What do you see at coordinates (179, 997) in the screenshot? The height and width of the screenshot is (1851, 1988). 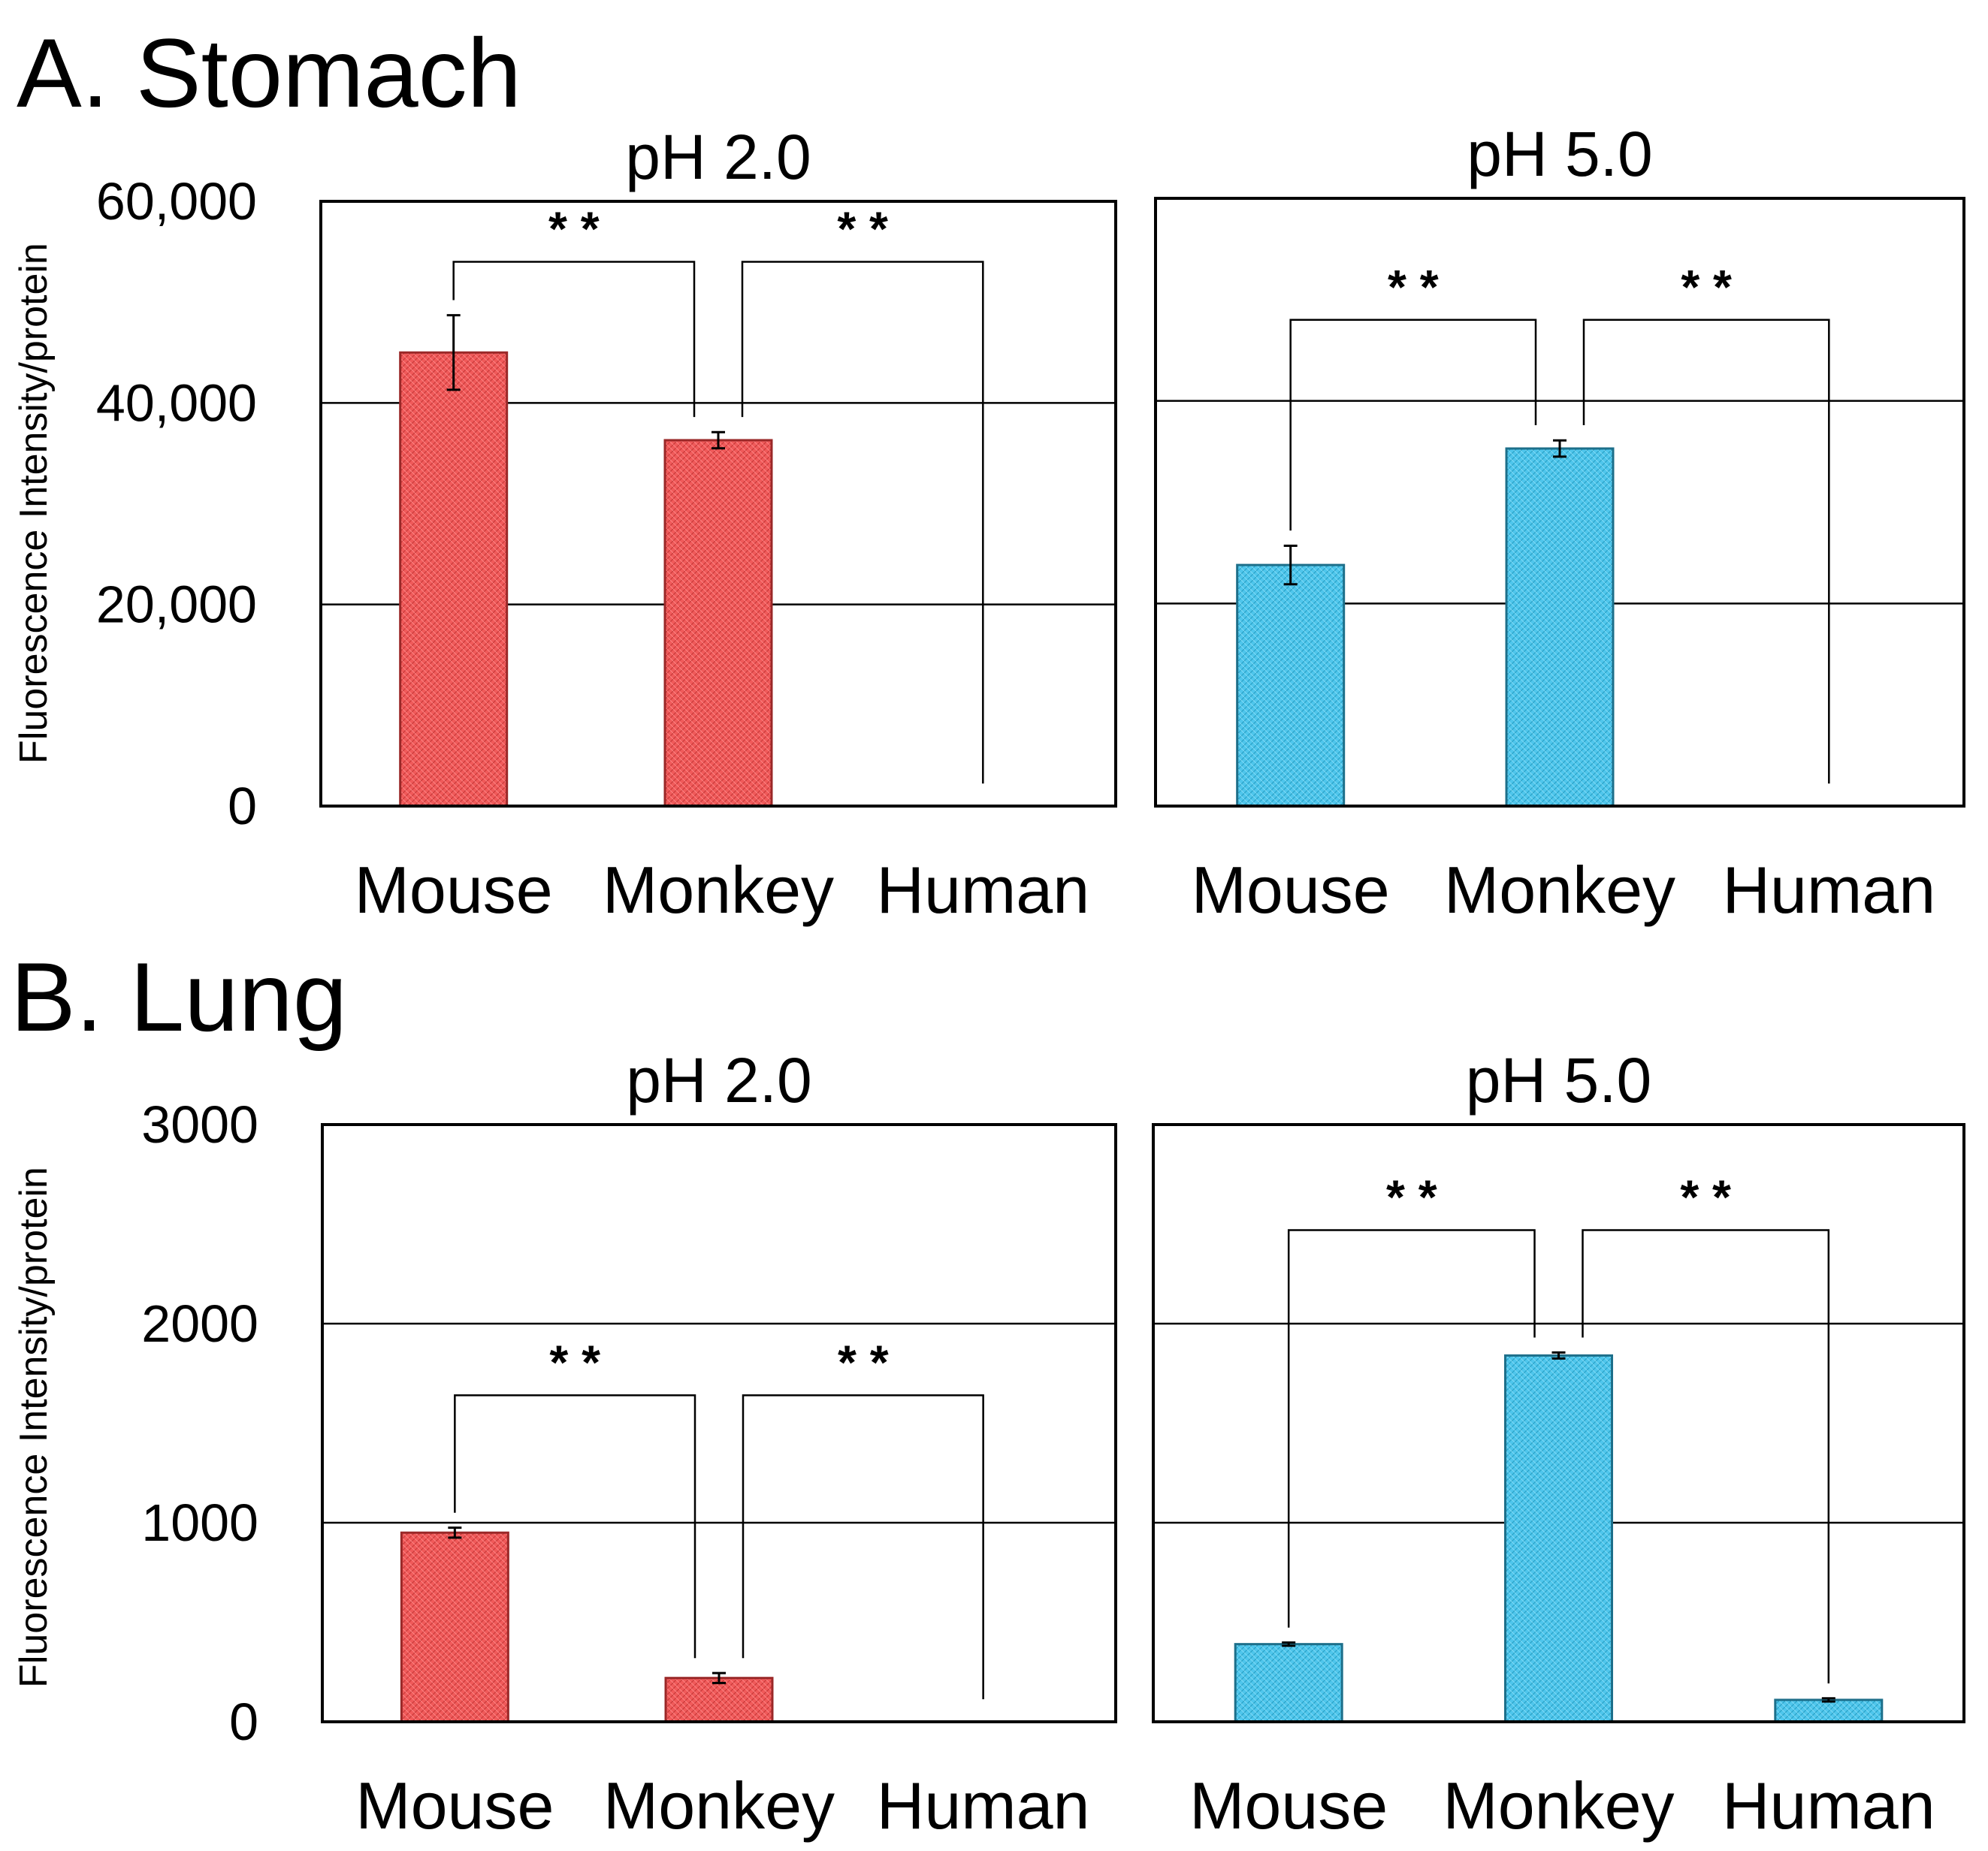 I see `panel-label-lung: B. Lung` at bounding box center [179, 997].